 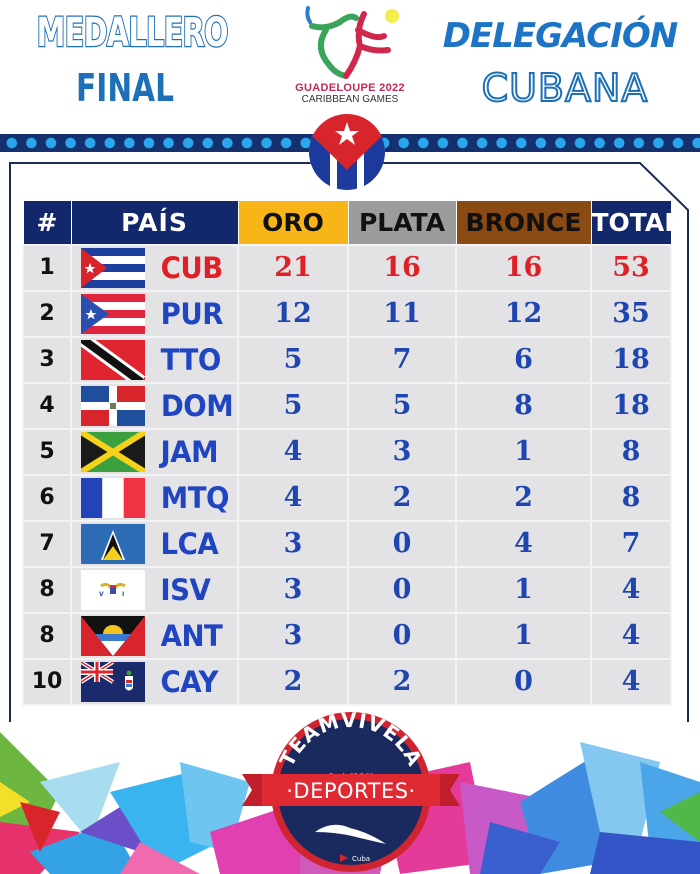 I want to click on country-code: ANT, so click(x=191, y=635).